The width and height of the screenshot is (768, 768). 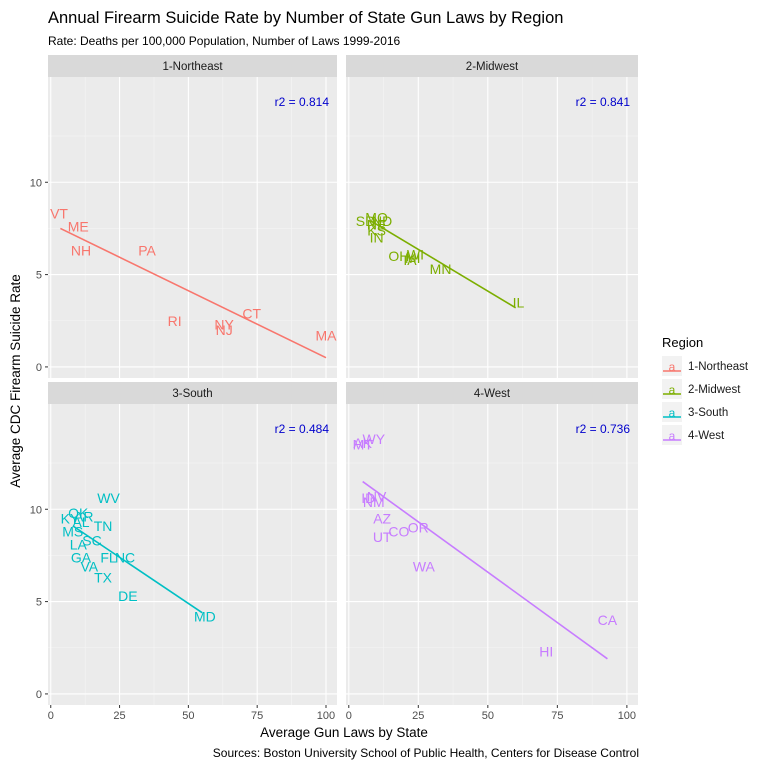 I want to click on point-label-nh: NH, so click(x=81, y=251).